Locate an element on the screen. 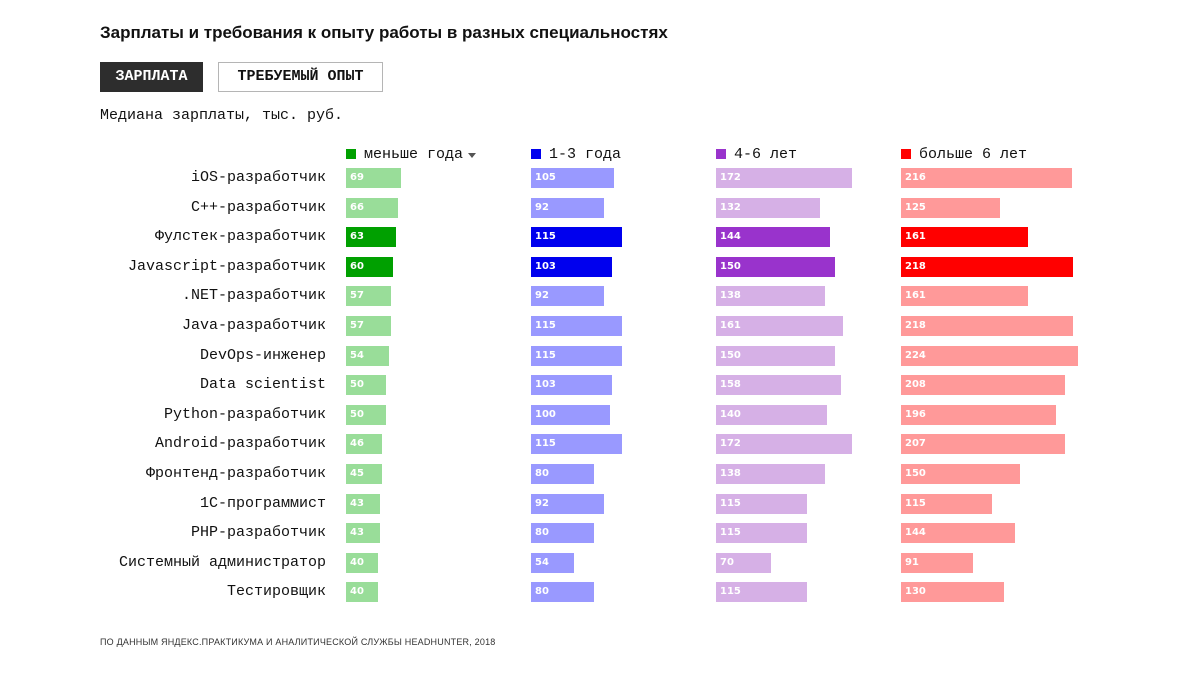 Image resolution: width=1200 pixels, height=675 pixels. row-label: .NET-разработчик is located at coordinates (253, 295).